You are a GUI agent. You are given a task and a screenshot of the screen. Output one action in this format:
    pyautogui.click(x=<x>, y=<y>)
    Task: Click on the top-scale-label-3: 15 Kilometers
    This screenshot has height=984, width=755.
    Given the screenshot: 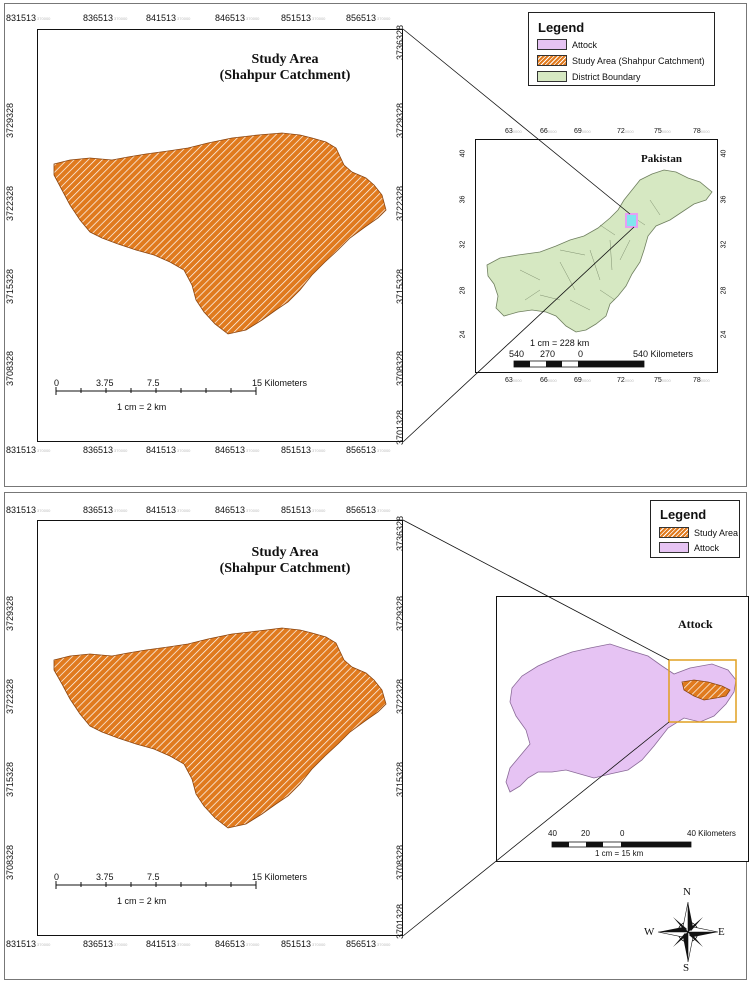 What is the action you would take?
    pyautogui.click(x=280, y=383)
    